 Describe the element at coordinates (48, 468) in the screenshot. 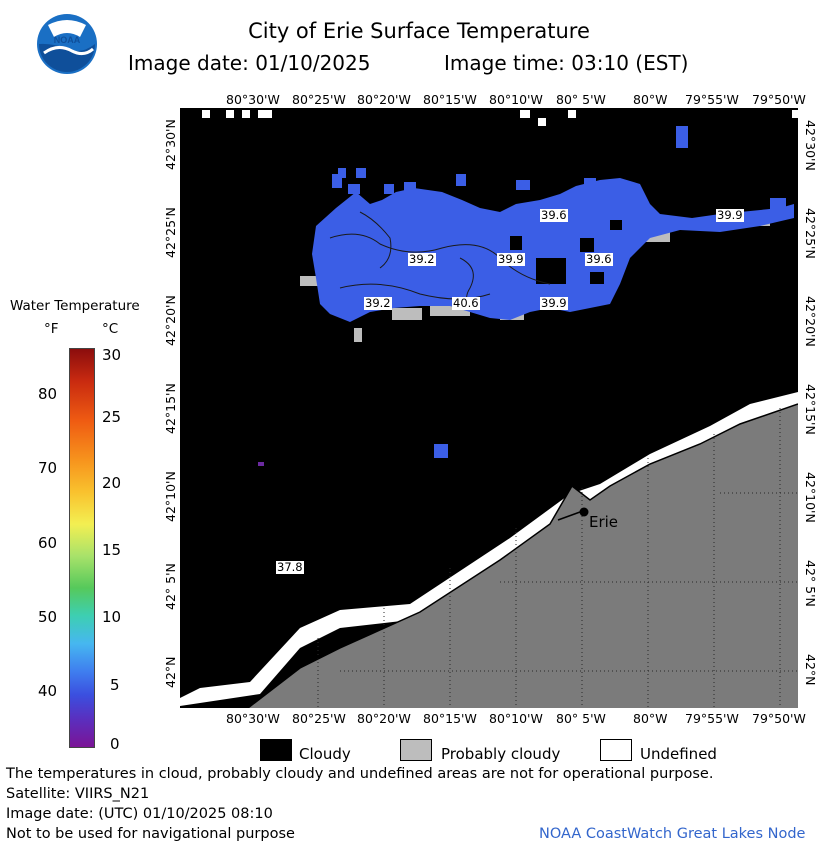

I see `colorbar-f-tick: 70` at that location.